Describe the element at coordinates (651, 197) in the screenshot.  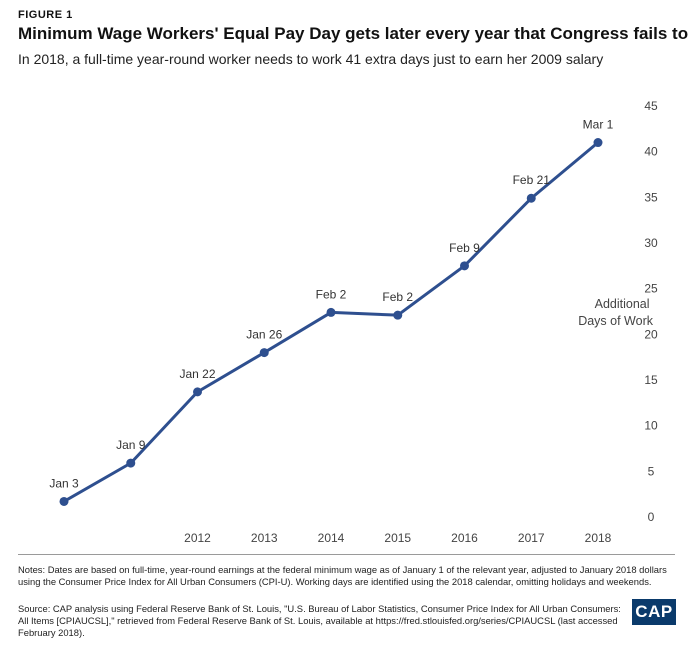
I see `y-tick-label: 35` at that location.